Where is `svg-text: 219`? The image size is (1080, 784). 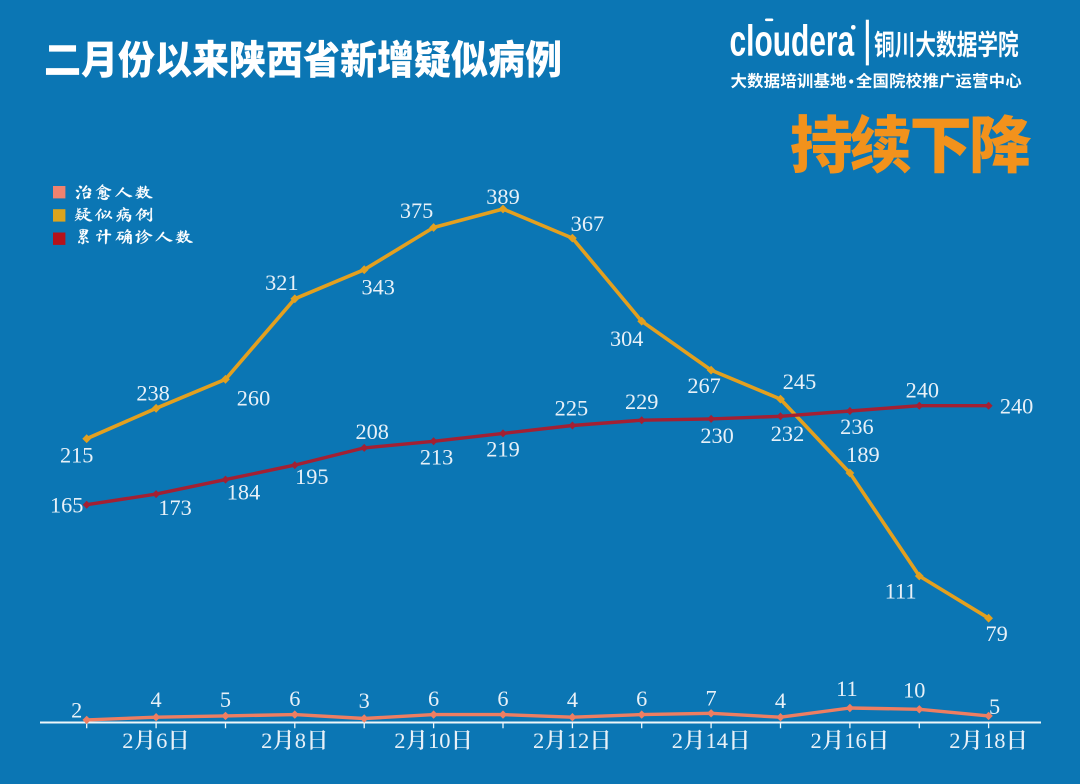 svg-text: 219 is located at coordinates (502, 448).